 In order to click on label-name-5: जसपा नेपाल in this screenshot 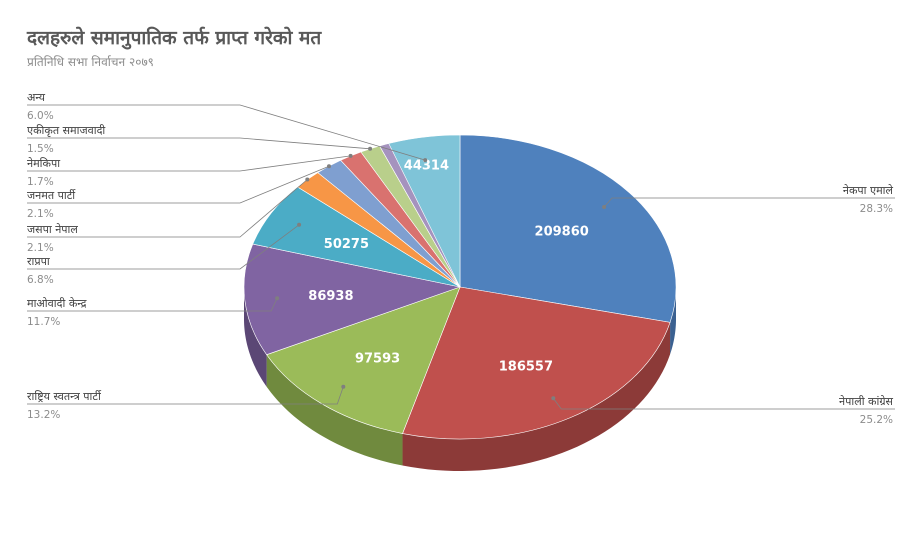, I will do `click(52, 229)`.